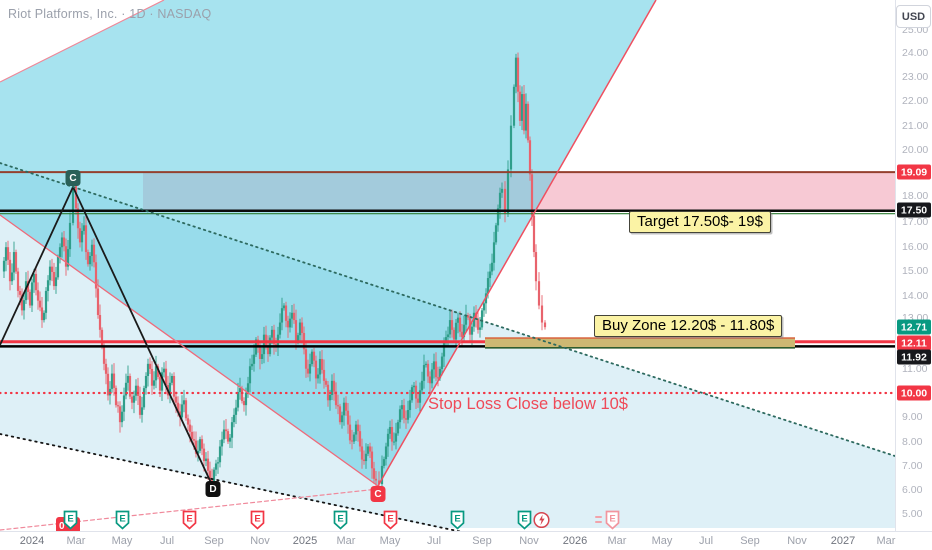 The image size is (932, 550). I want to click on time-month-Sep-4: Sep, so click(214, 541).